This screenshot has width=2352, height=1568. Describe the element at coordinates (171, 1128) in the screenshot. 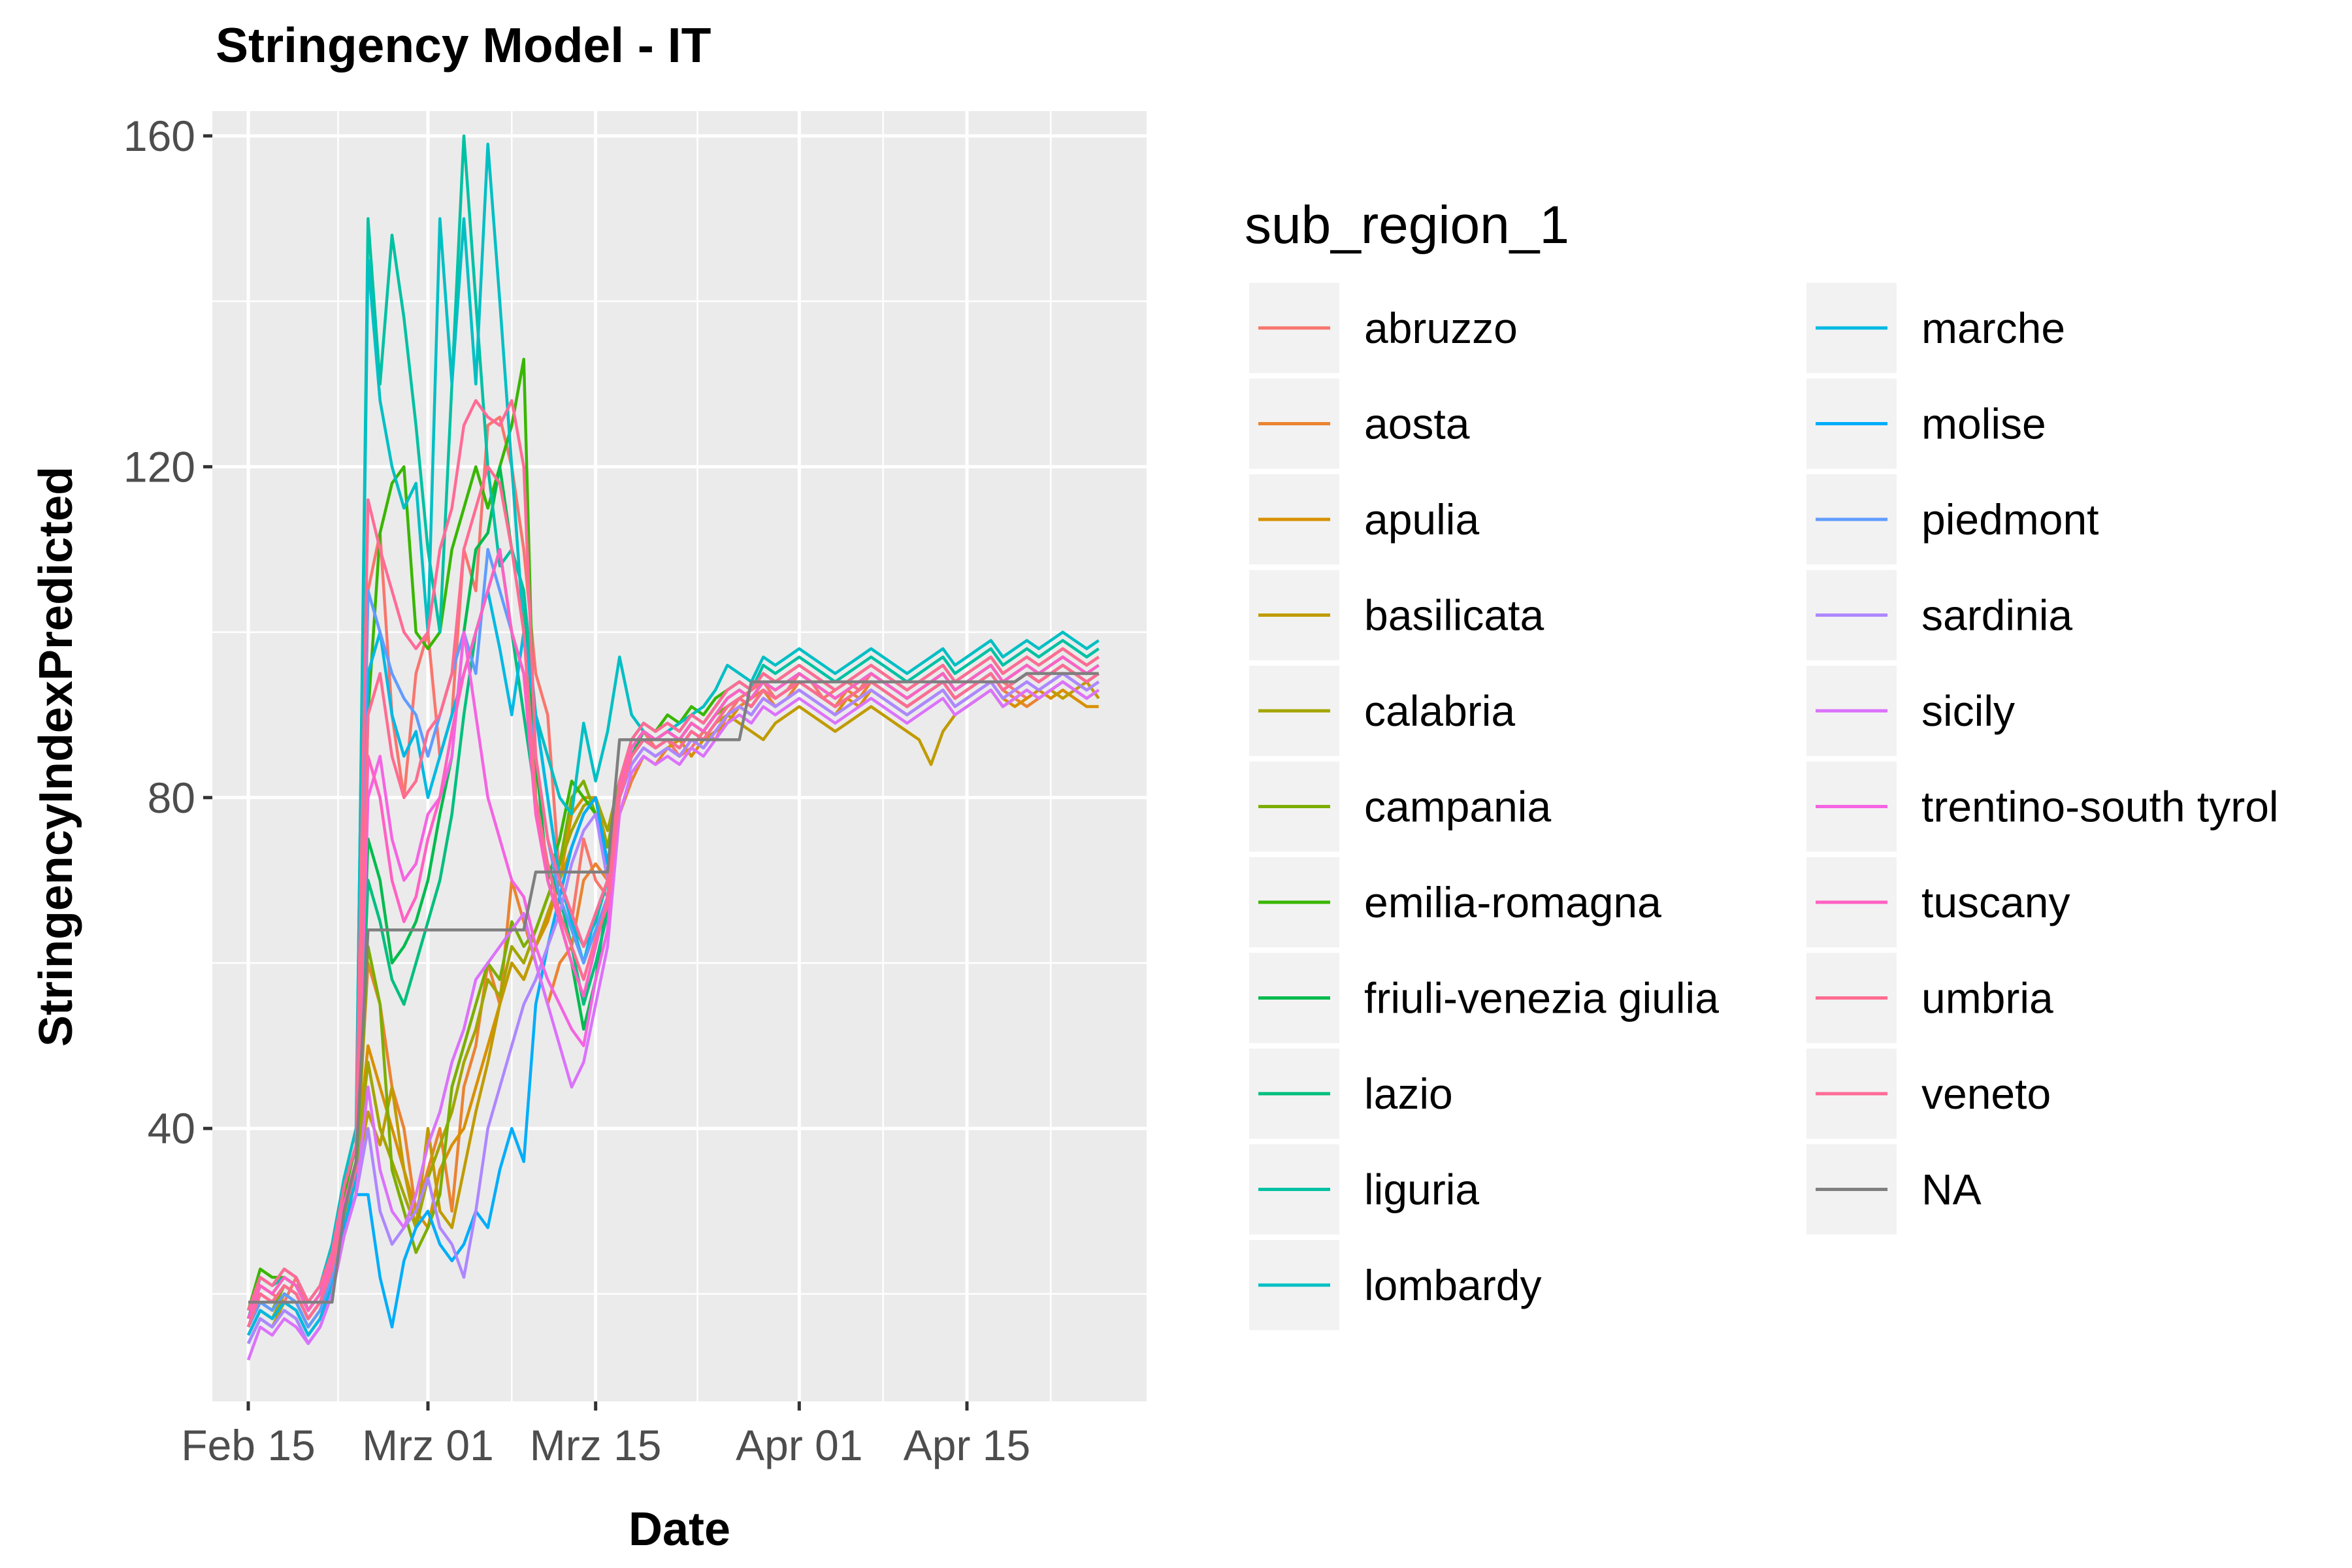

I see `y-tick-label: 40` at that location.